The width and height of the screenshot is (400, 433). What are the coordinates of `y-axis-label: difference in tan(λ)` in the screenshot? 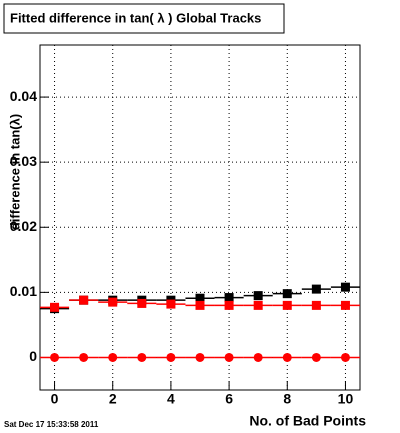 It's located at (14, 172).